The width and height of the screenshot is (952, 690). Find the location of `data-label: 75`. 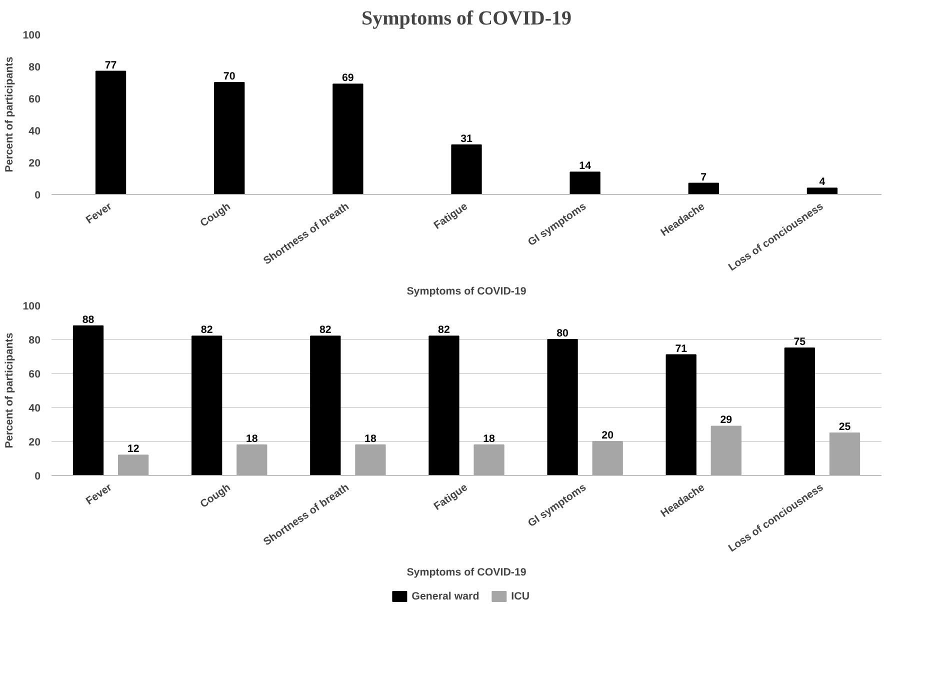

data-label: 75 is located at coordinates (800, 342).